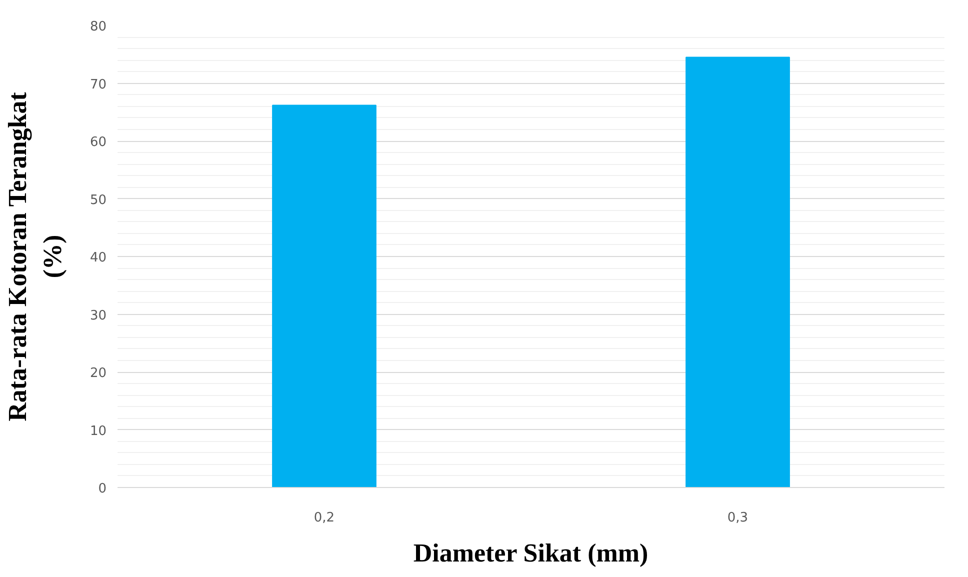 The height and width of the screenshot is (577, 968). Describe the element at coordinates (98, 200) in the screenshot. I see `y-tick-label: 50` at that location.